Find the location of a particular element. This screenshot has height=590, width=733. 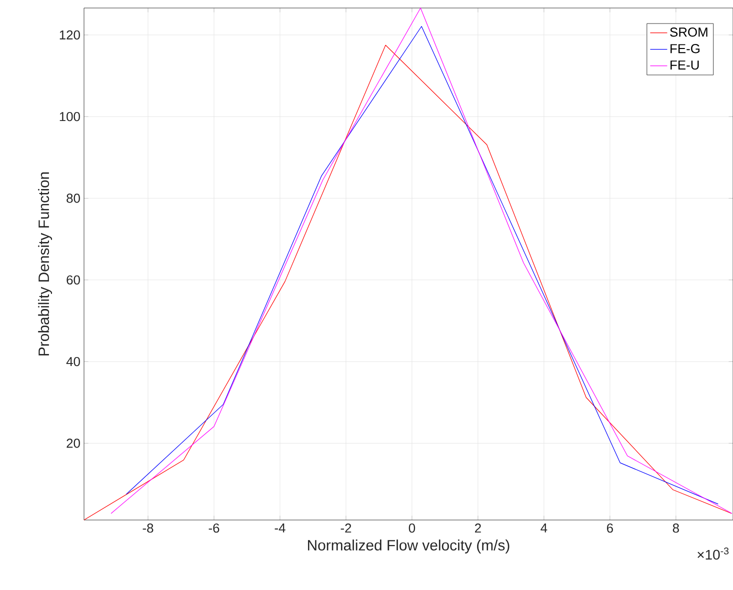

x-tick-label: 2 is located at coordinates (478, 528).